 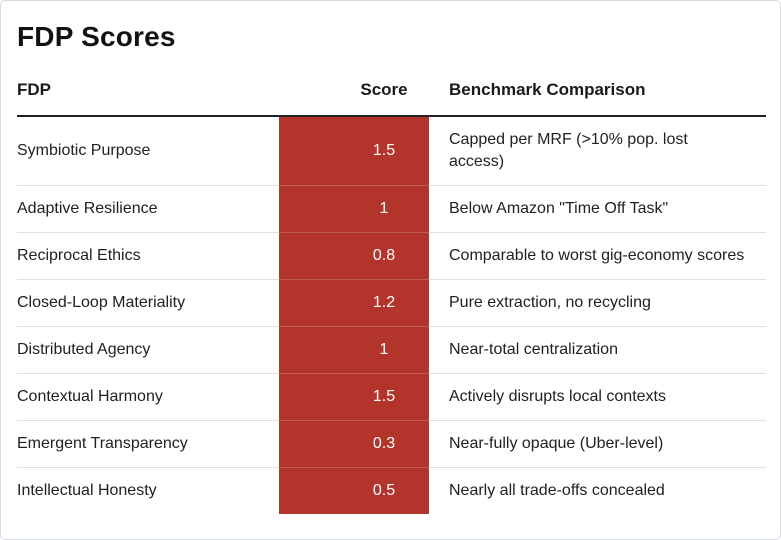 What do you see at coordinates (597, 256) in the screenshot?
I see `benchmark-cell: Comparable to worst gig-economy scores` at bounding box center [597, 256].